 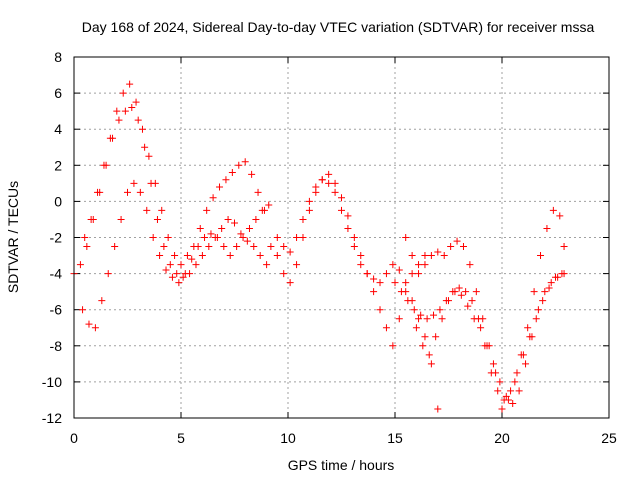 What do you see at coordinates (288, 438) in the screenshot?
I see `x-tick-label: 10` at bounding box center [288, 438].